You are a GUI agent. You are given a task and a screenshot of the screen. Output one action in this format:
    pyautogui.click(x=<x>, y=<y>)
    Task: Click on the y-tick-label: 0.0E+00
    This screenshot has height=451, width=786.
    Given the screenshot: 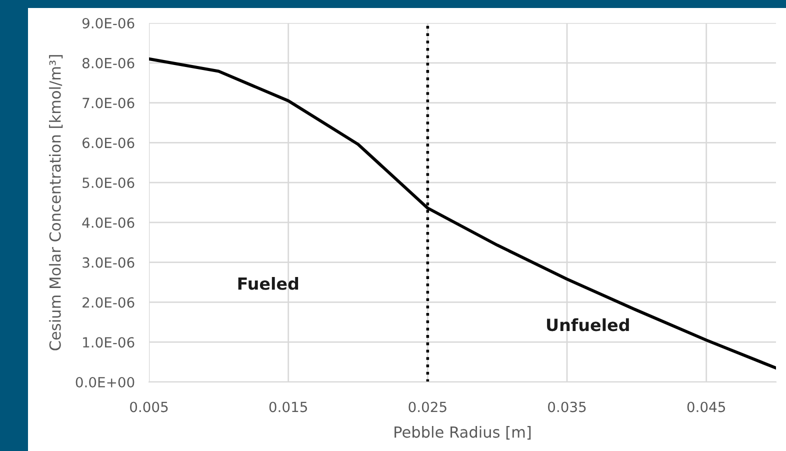 What is the action you would take?
    pyautogui.click(x=105, y=382)
    